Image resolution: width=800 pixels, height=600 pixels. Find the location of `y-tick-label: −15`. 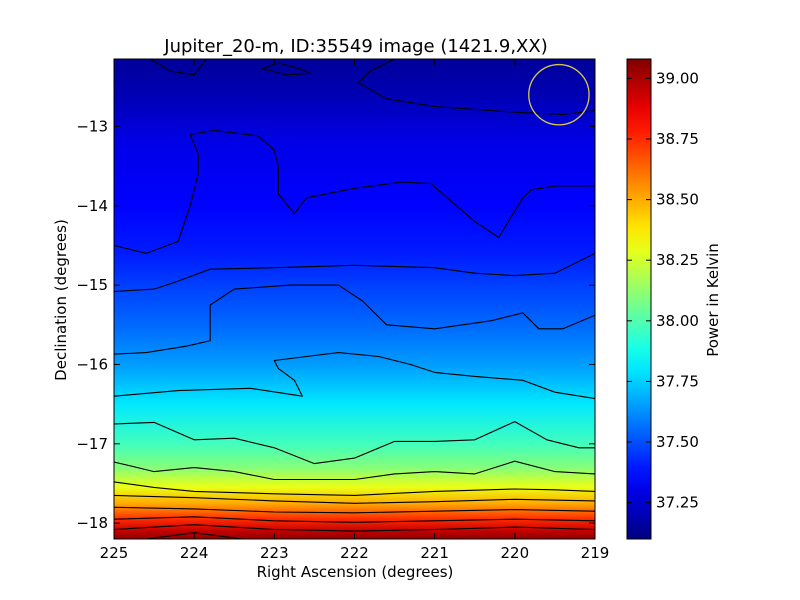

y-tick-label: −15 is located at coordinates (92, 285).